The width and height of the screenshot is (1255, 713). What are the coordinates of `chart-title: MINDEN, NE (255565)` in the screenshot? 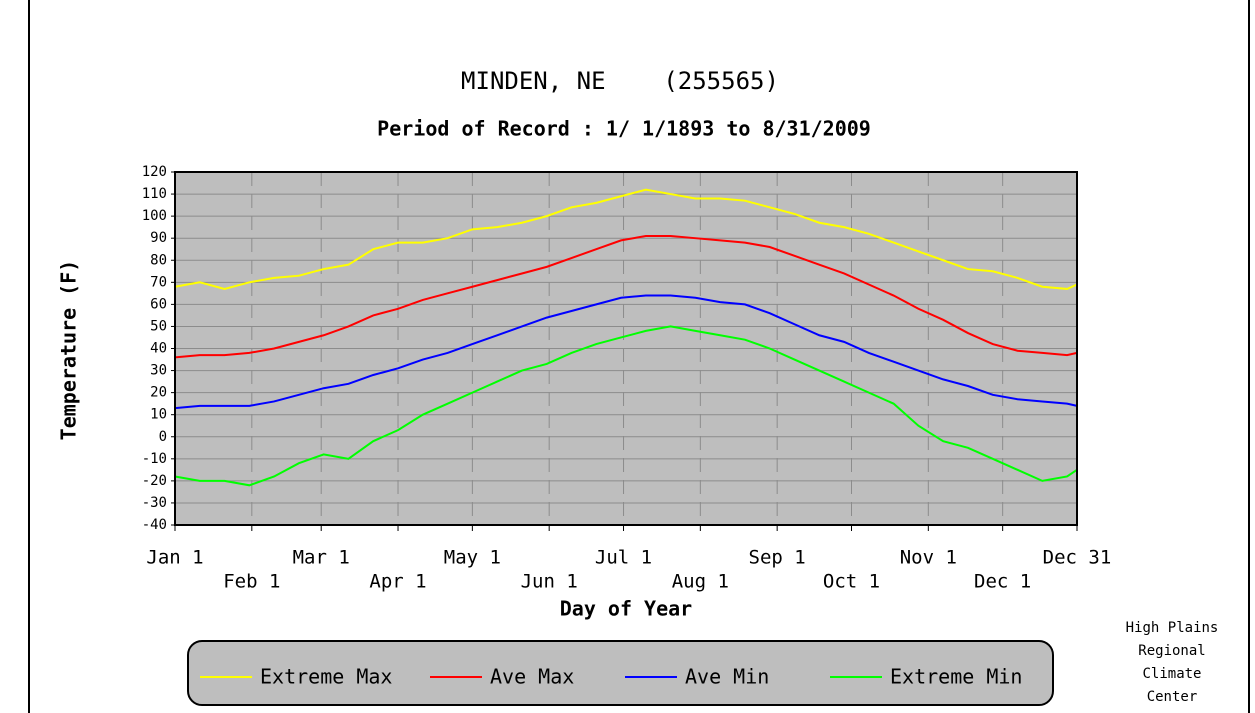 It's located at (620, 81).